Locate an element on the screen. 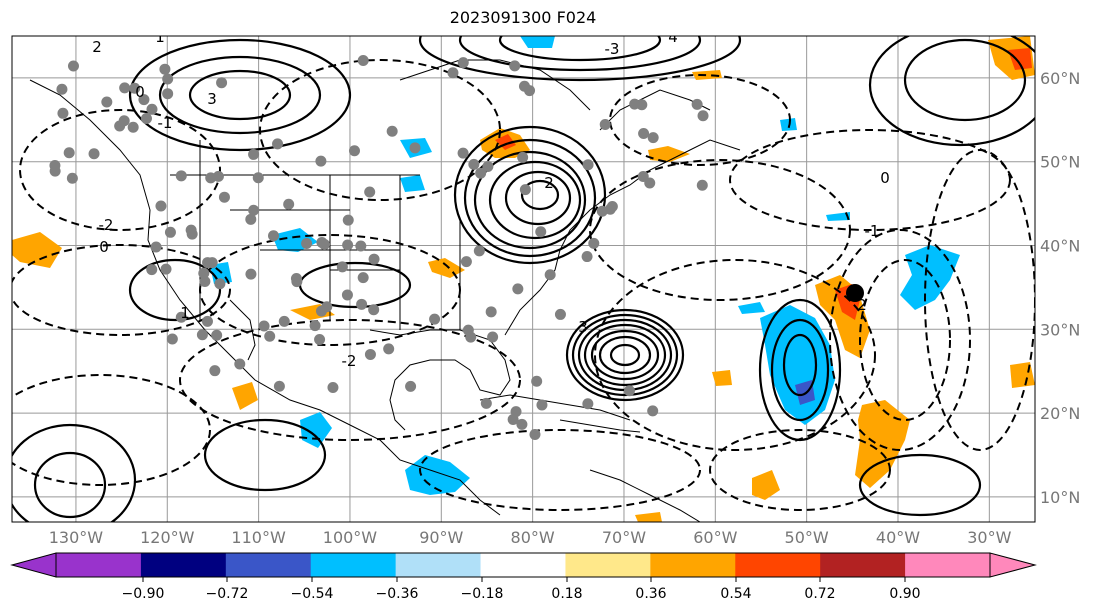  contour-label: 3 is located at coordinates (583, 327).